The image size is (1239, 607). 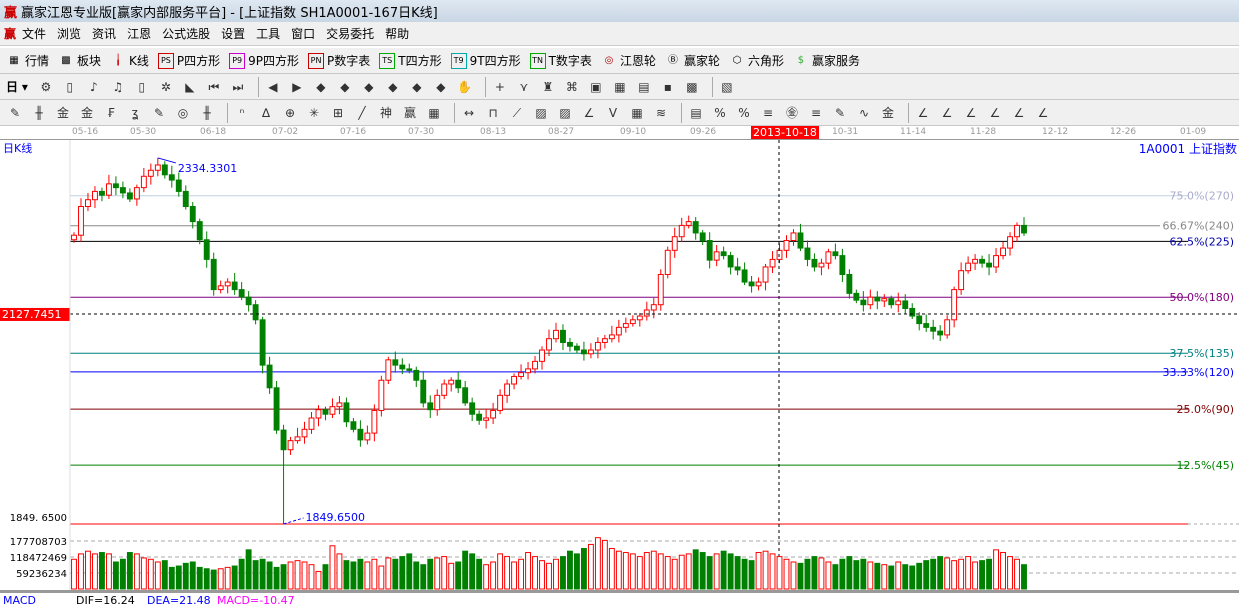 I want to click on toolbar-hexagon-button: ⬡ 六角形, so click(x=756, y=60).